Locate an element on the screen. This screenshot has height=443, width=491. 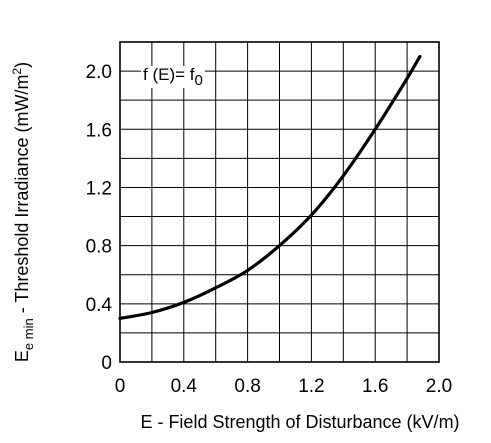
y-tick-label: 2.0 is located at coordinates (99, 72).